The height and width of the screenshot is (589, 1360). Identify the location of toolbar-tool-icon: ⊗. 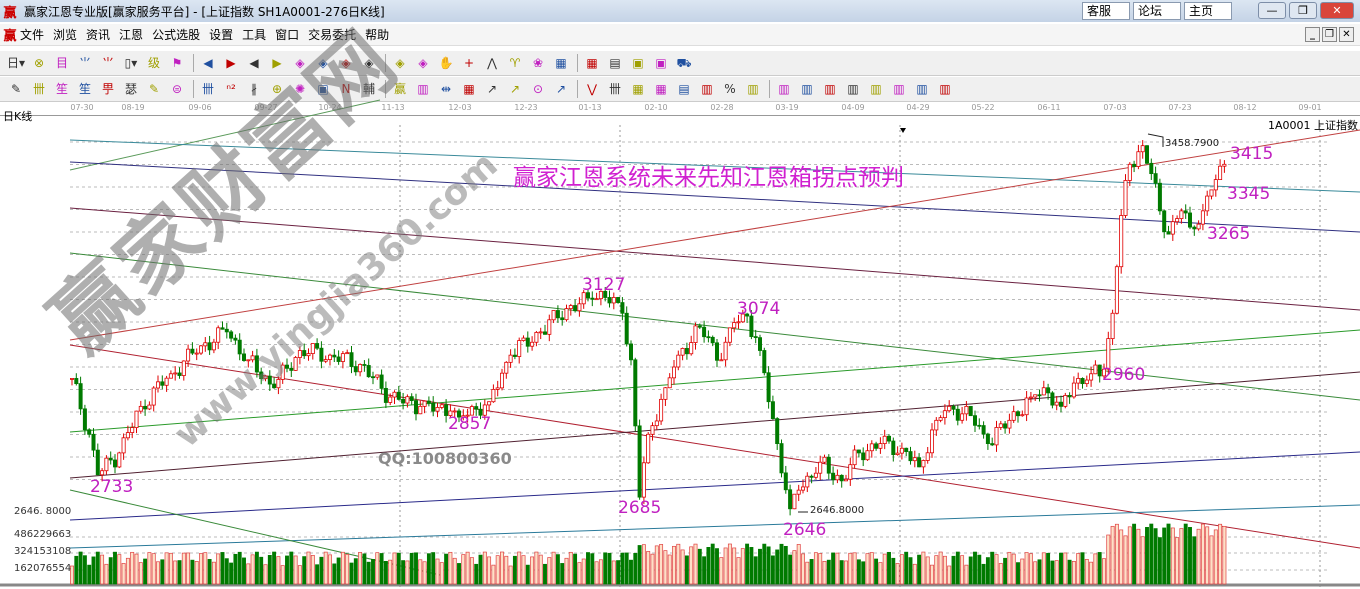
(39, 63).